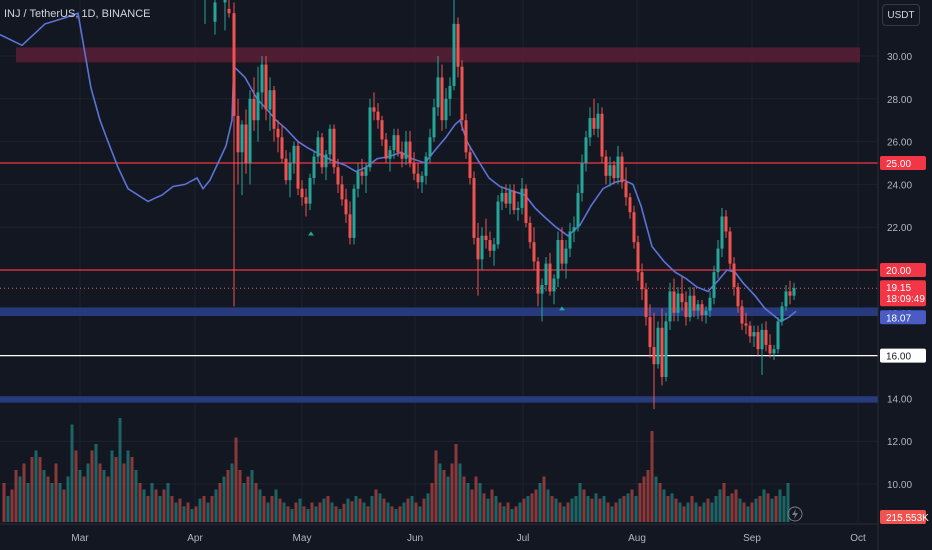 The width and height of the screenshot is (932, 550). I want to click on x-tick-label: Mar, so click(80, 538).